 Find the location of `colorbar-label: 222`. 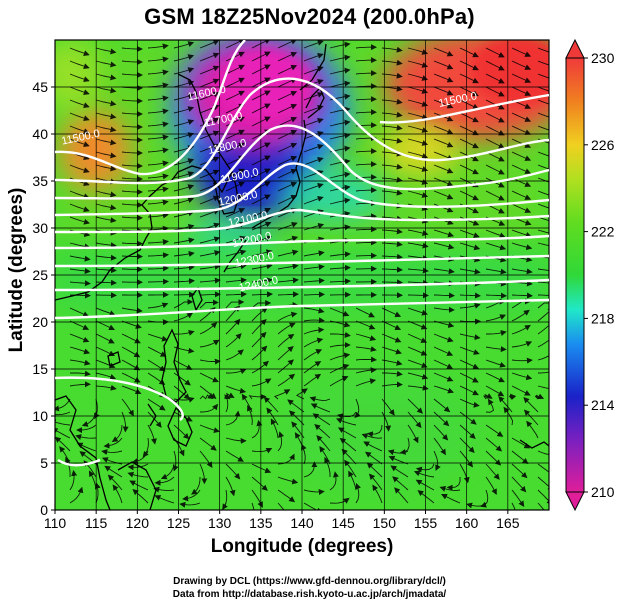

colorbar-label: 222 is located at coordinates (603, 232).